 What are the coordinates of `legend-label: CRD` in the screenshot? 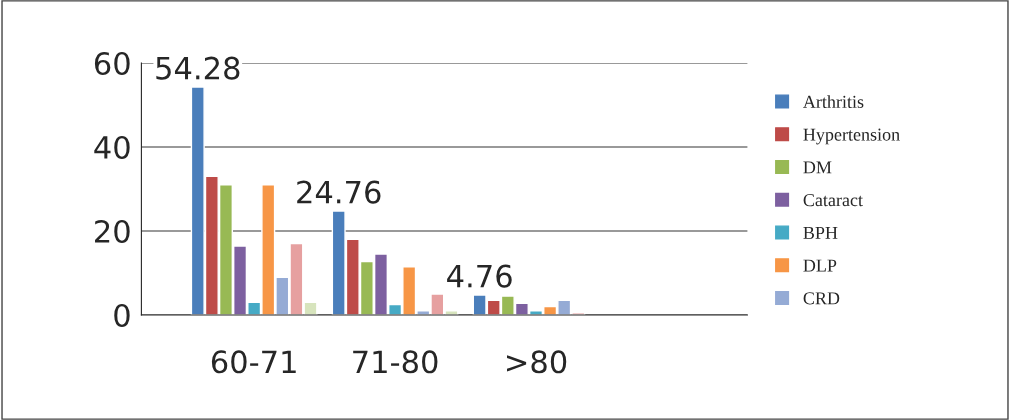 It's located at (821, 298).